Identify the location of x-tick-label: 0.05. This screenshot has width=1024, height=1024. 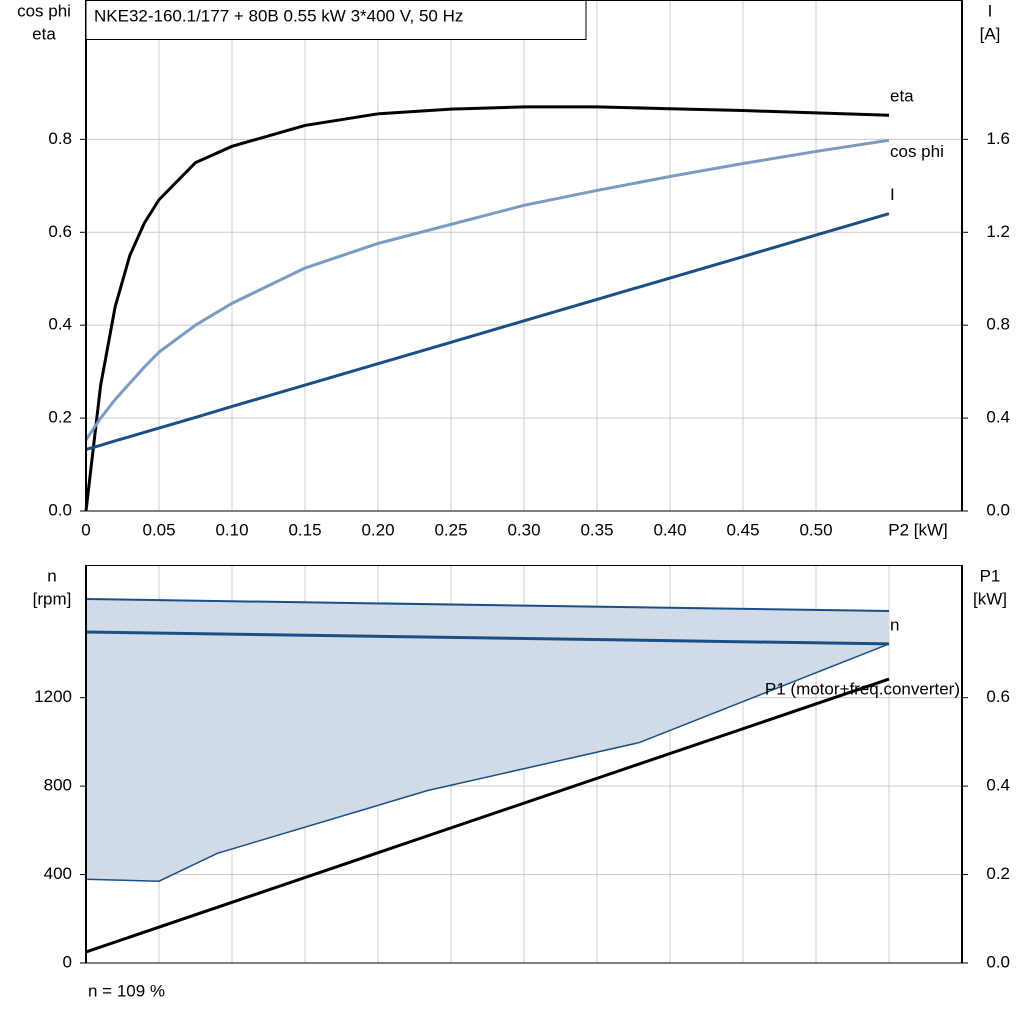
(158, 529).